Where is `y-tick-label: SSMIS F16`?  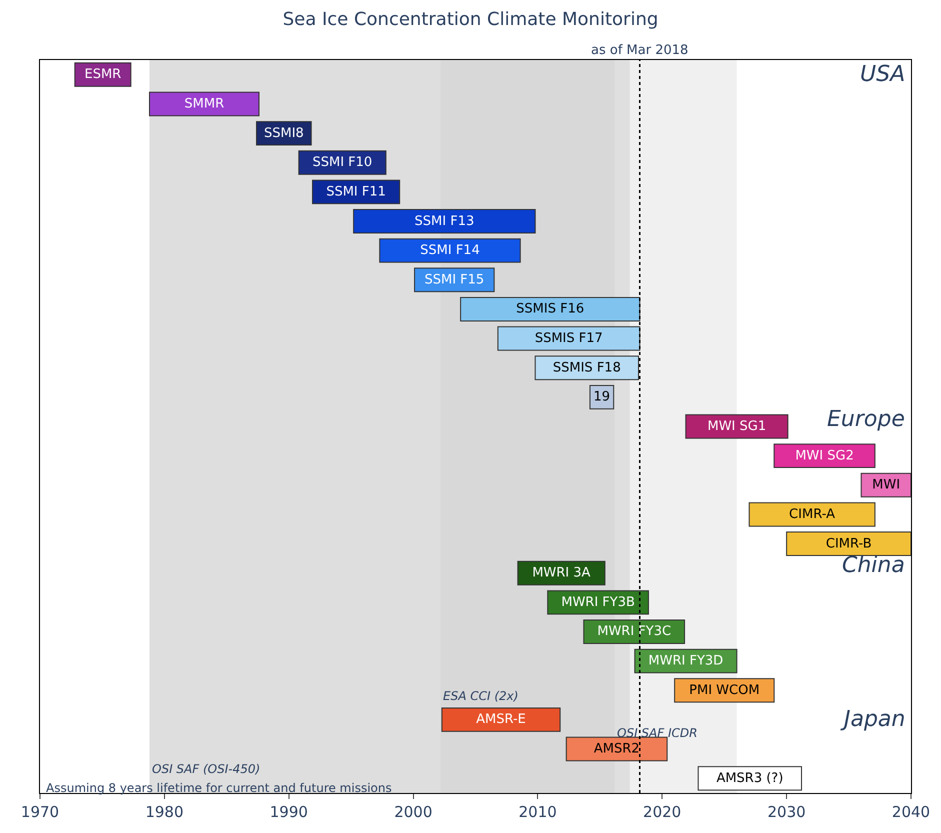
y-tick-label: SSMIS F16 is located at coordinates (550, 309).